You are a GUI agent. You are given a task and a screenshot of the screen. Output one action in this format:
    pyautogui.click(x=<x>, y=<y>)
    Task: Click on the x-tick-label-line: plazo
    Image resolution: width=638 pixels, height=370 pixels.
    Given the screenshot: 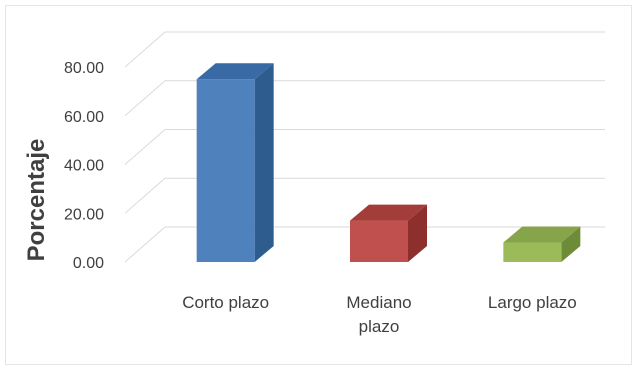 What is the action you would take?
    pyautogui.click(x=379, y=326)
    